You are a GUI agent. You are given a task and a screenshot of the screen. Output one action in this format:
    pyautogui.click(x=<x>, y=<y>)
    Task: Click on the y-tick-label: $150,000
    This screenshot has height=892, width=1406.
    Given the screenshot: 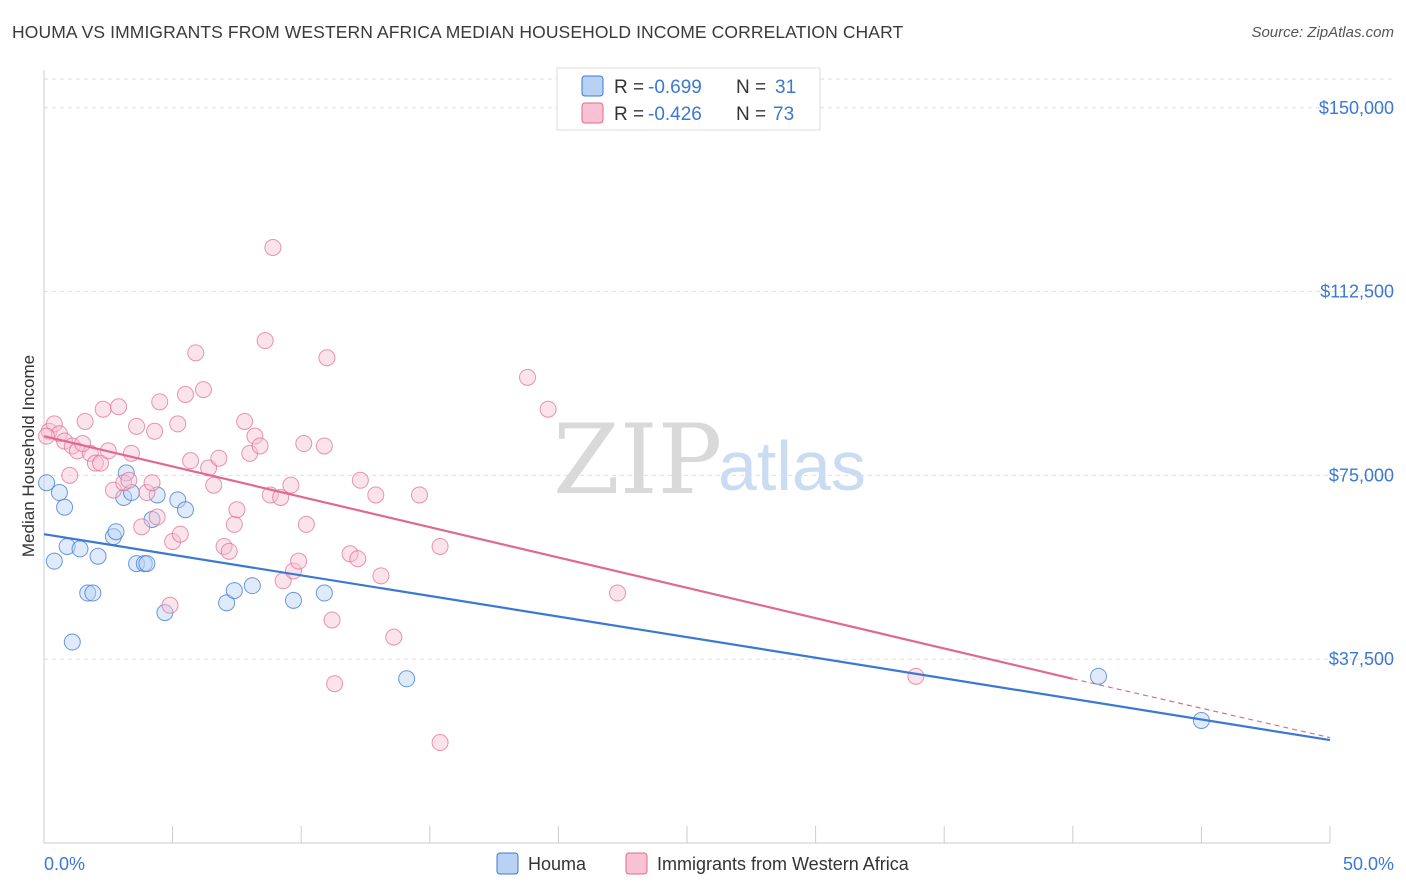 What is the action you would take?
    pyautogui.click(x=1356, y=108)
    